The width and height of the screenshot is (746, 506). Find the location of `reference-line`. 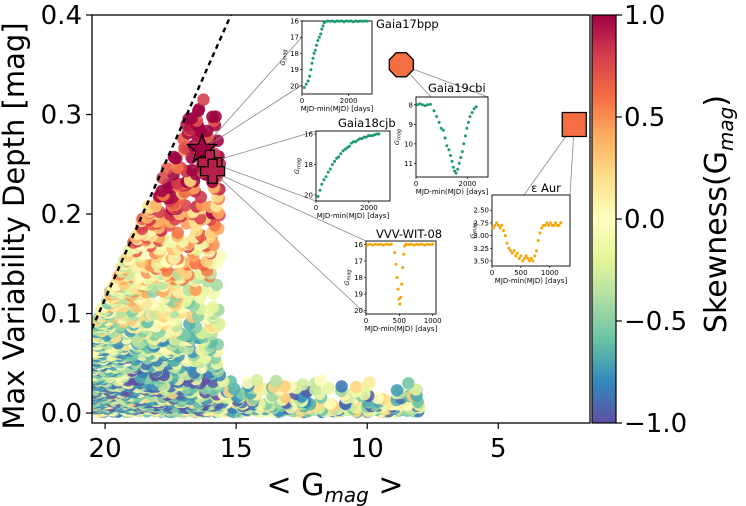

reference-line is located at coordinates (162, 172).